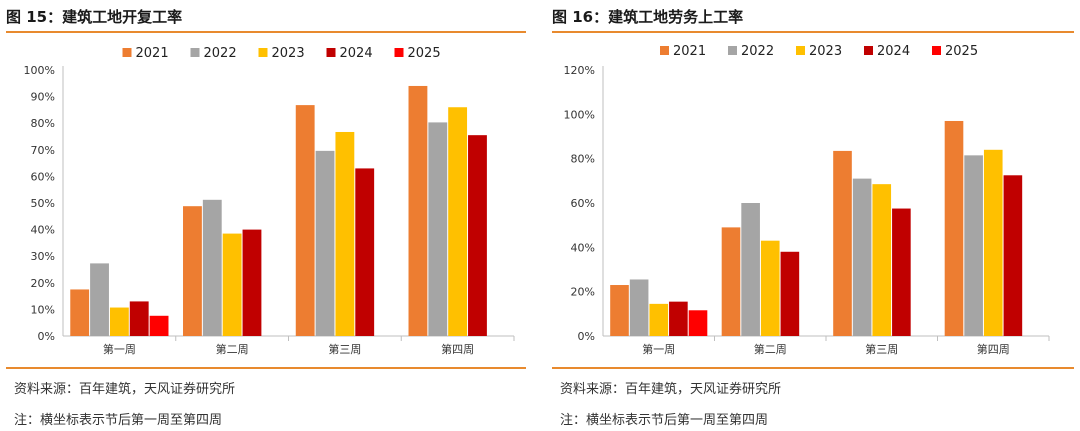  I want to click on figure-title: 图 16：建筑工地劳务上工率, so click(648, 17).